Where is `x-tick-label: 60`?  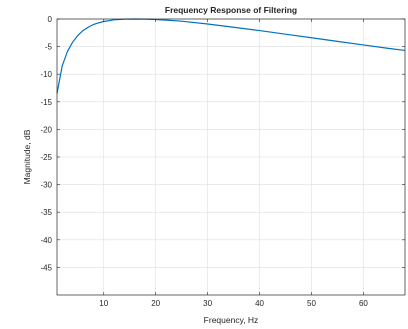
x-tick-label: 60 is located at coordinates (363, 303).